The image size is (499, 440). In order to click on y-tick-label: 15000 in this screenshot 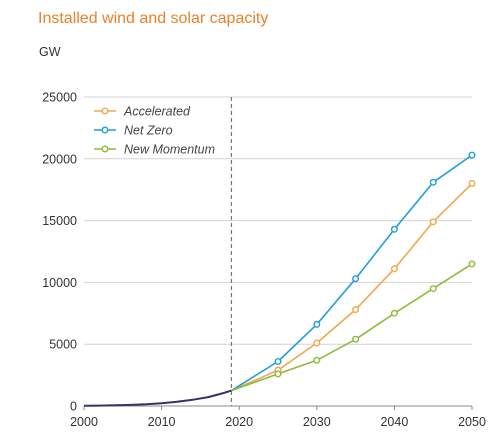, I will do `click(59, 221)`.